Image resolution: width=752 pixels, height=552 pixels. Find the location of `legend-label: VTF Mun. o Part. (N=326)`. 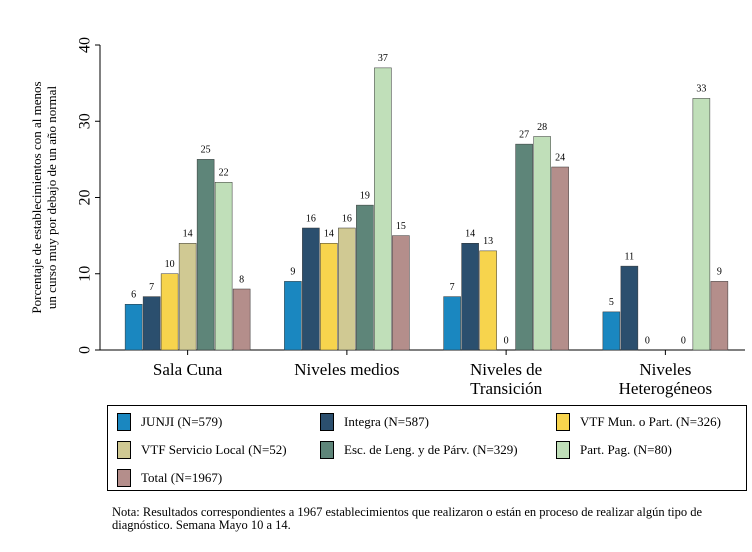

legend-label: VTF Mun. o Part. (N=326) is located at coordinates (650, 421).